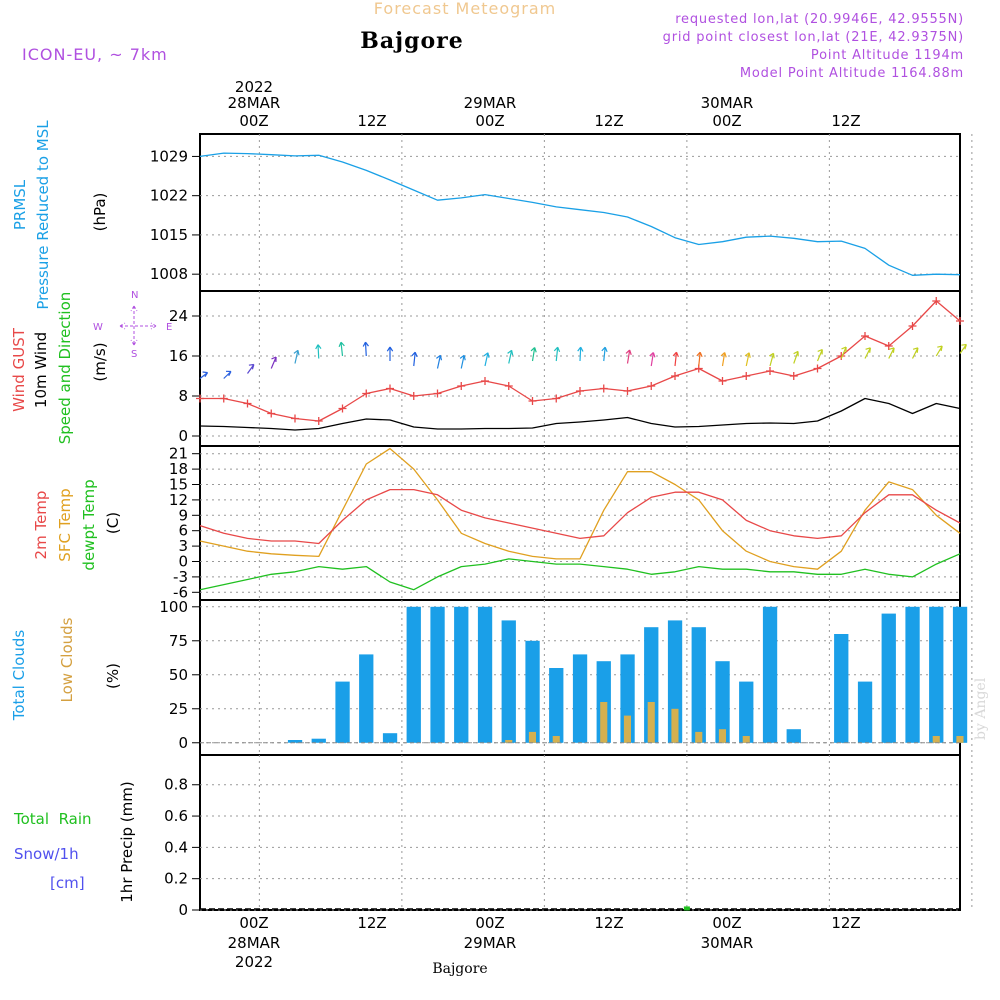 This screenshot has height=1000, width=1000. I want to click on footer-location: Bajgore, so click(459, 969).